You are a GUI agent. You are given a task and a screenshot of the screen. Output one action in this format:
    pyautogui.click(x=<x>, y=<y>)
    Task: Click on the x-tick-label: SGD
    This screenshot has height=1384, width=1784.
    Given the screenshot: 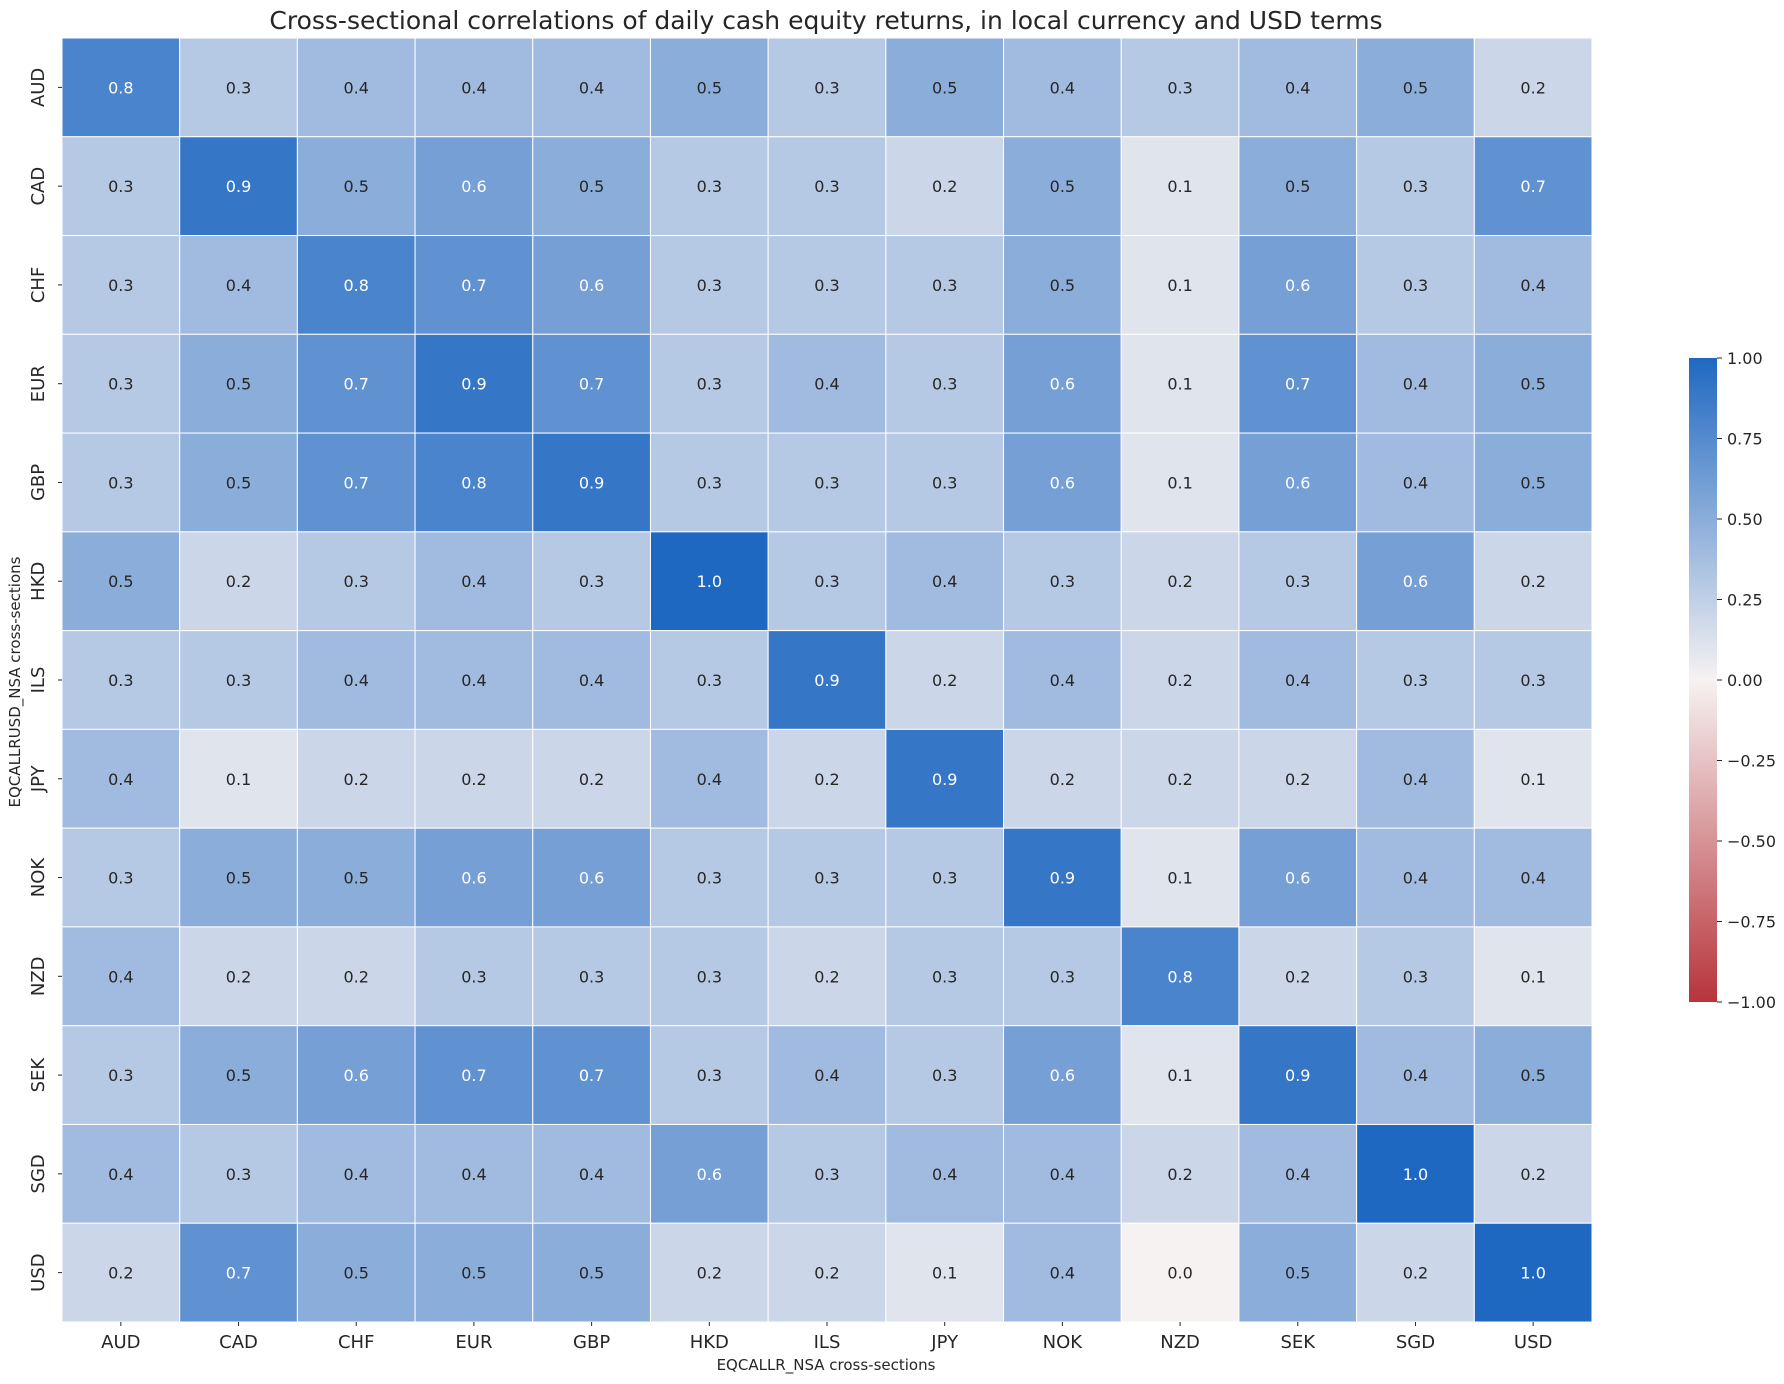 What is the action you would take?
    pyautogui.click(x=1415, y=1342)
    